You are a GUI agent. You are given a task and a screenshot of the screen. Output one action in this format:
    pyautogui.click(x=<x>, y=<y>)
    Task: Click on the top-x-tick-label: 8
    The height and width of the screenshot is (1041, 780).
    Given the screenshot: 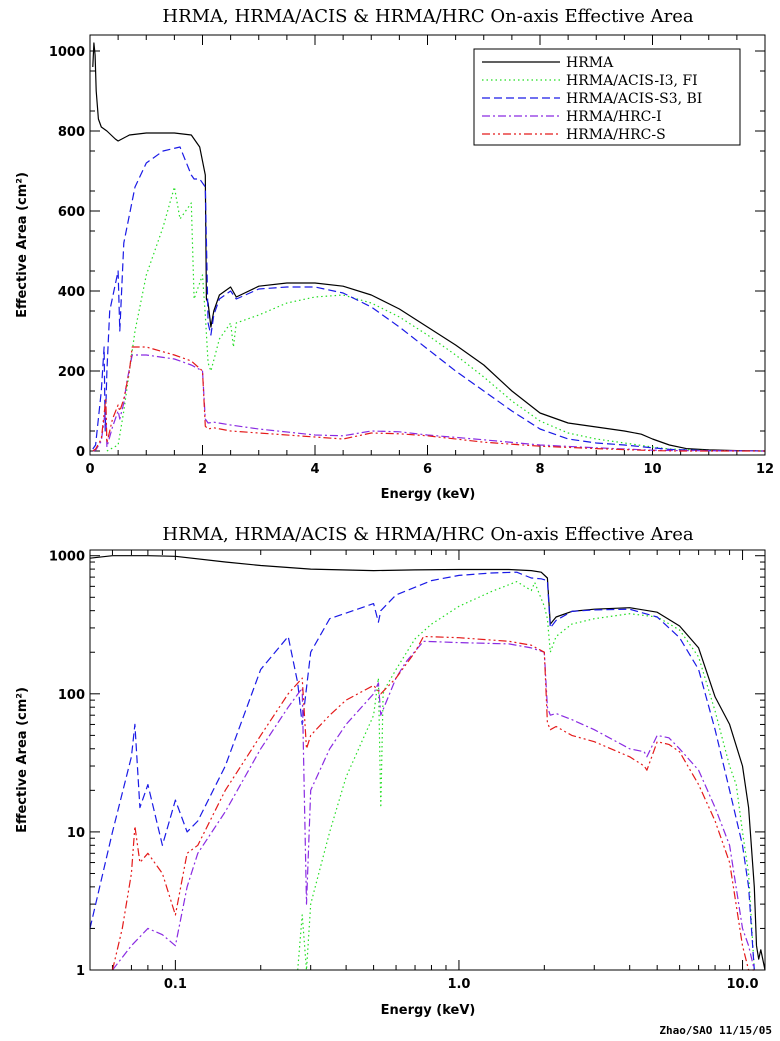 What is the action you would take?
    pyautogui.click(x=539, y=469)
    